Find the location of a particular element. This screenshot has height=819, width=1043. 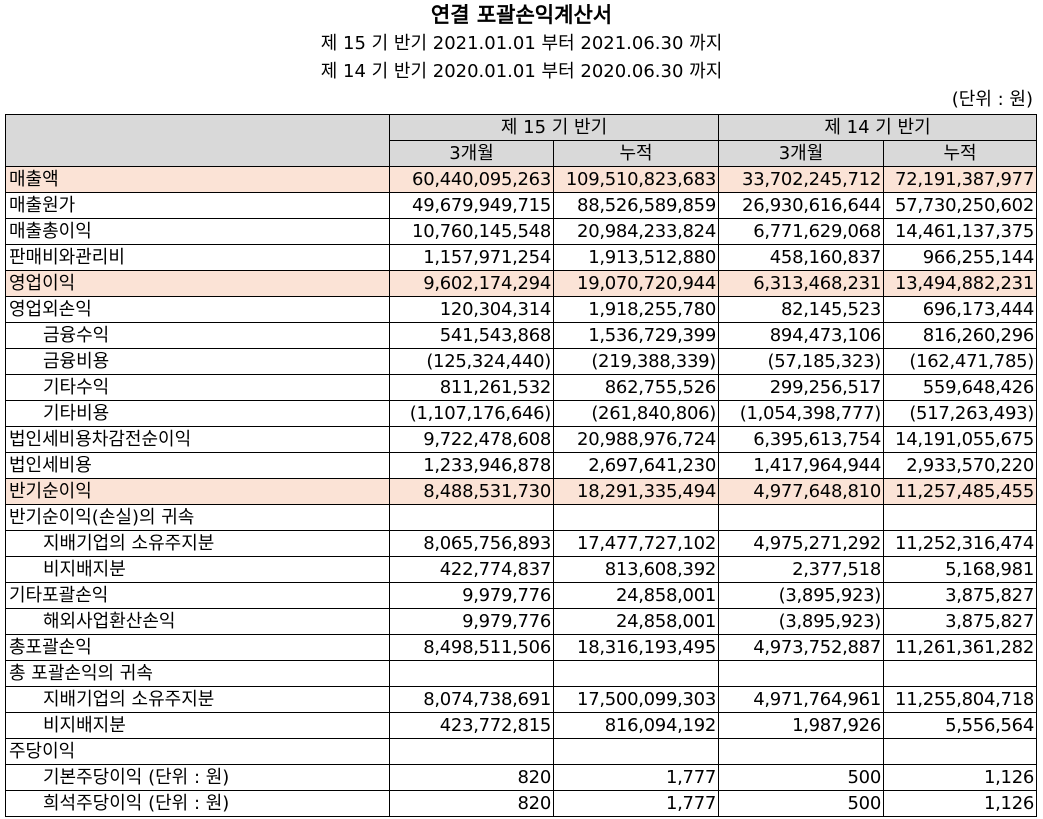

value-cell: (1,107,176,646) is located at coordinates (471, 413).